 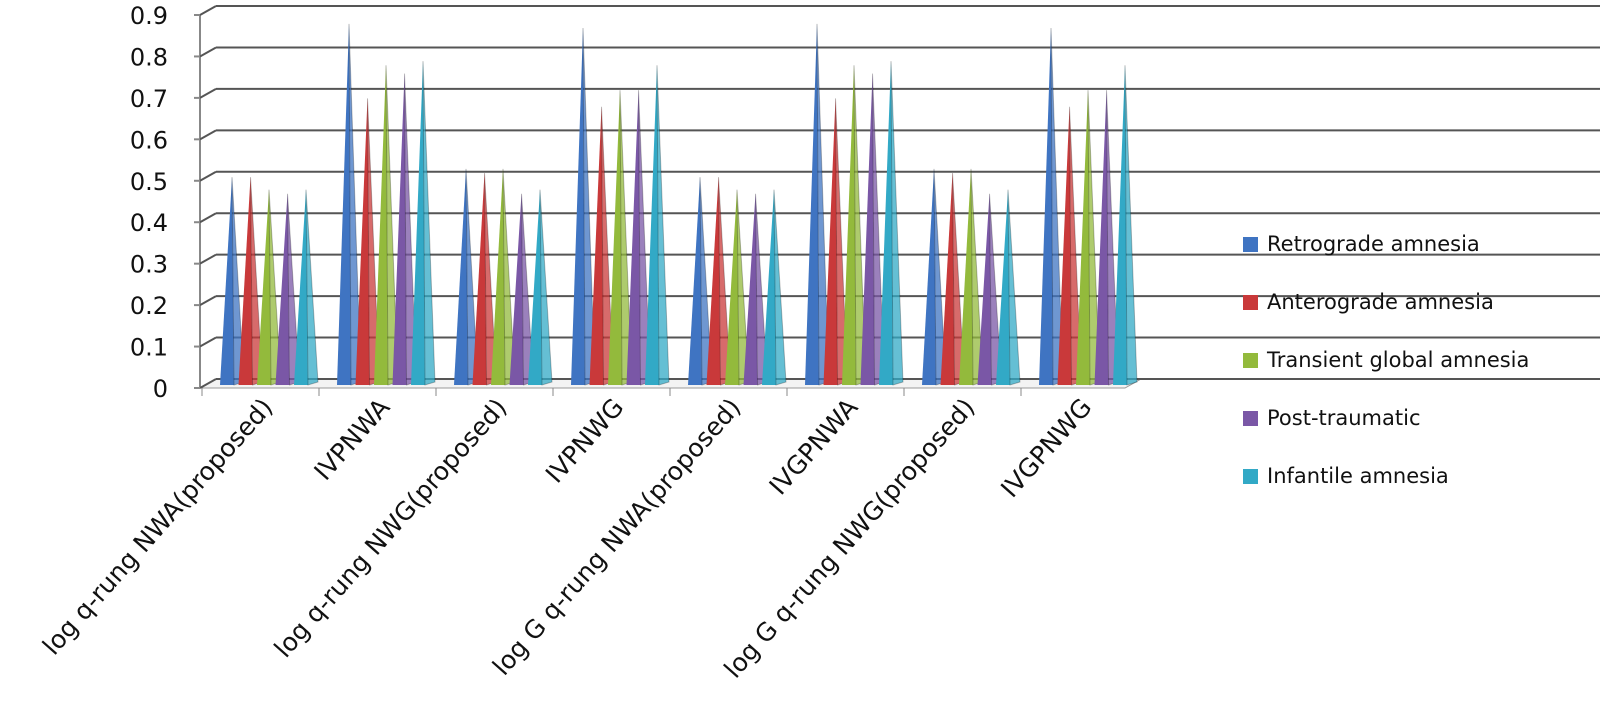 I want to click on x-tick-label: log q-rung NWA(proposed), so click(x=158, y=527).